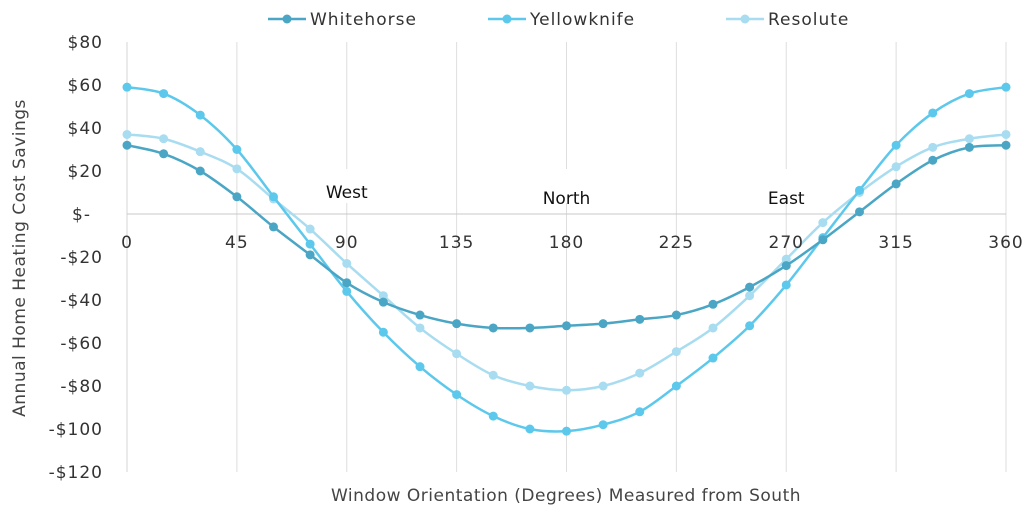 The width and height of the screenshot is (1027, 508). What do you see at coordinates (895, 243) in the screenshot?
I see `x-tick-label: 315` at bounding box center [895, 243].